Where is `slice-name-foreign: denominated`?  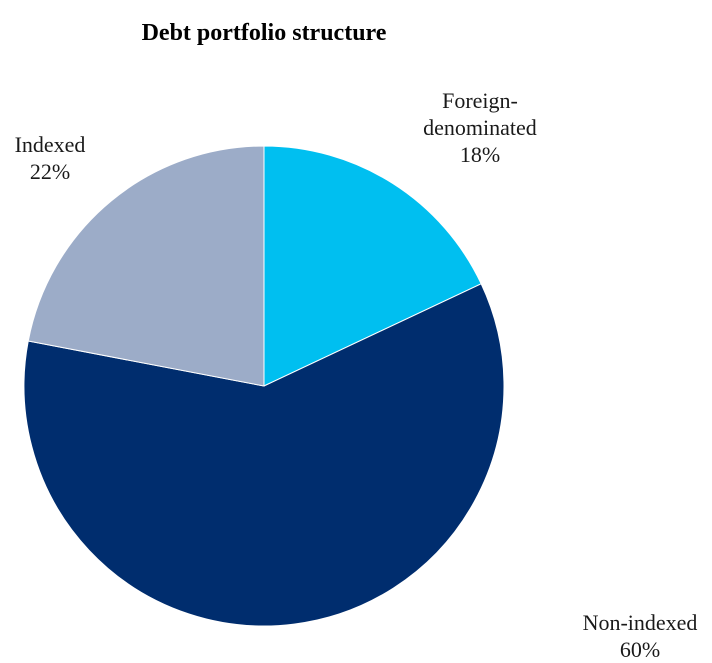
slice-name-foreign: denominated is located at coordinates (480, 127).